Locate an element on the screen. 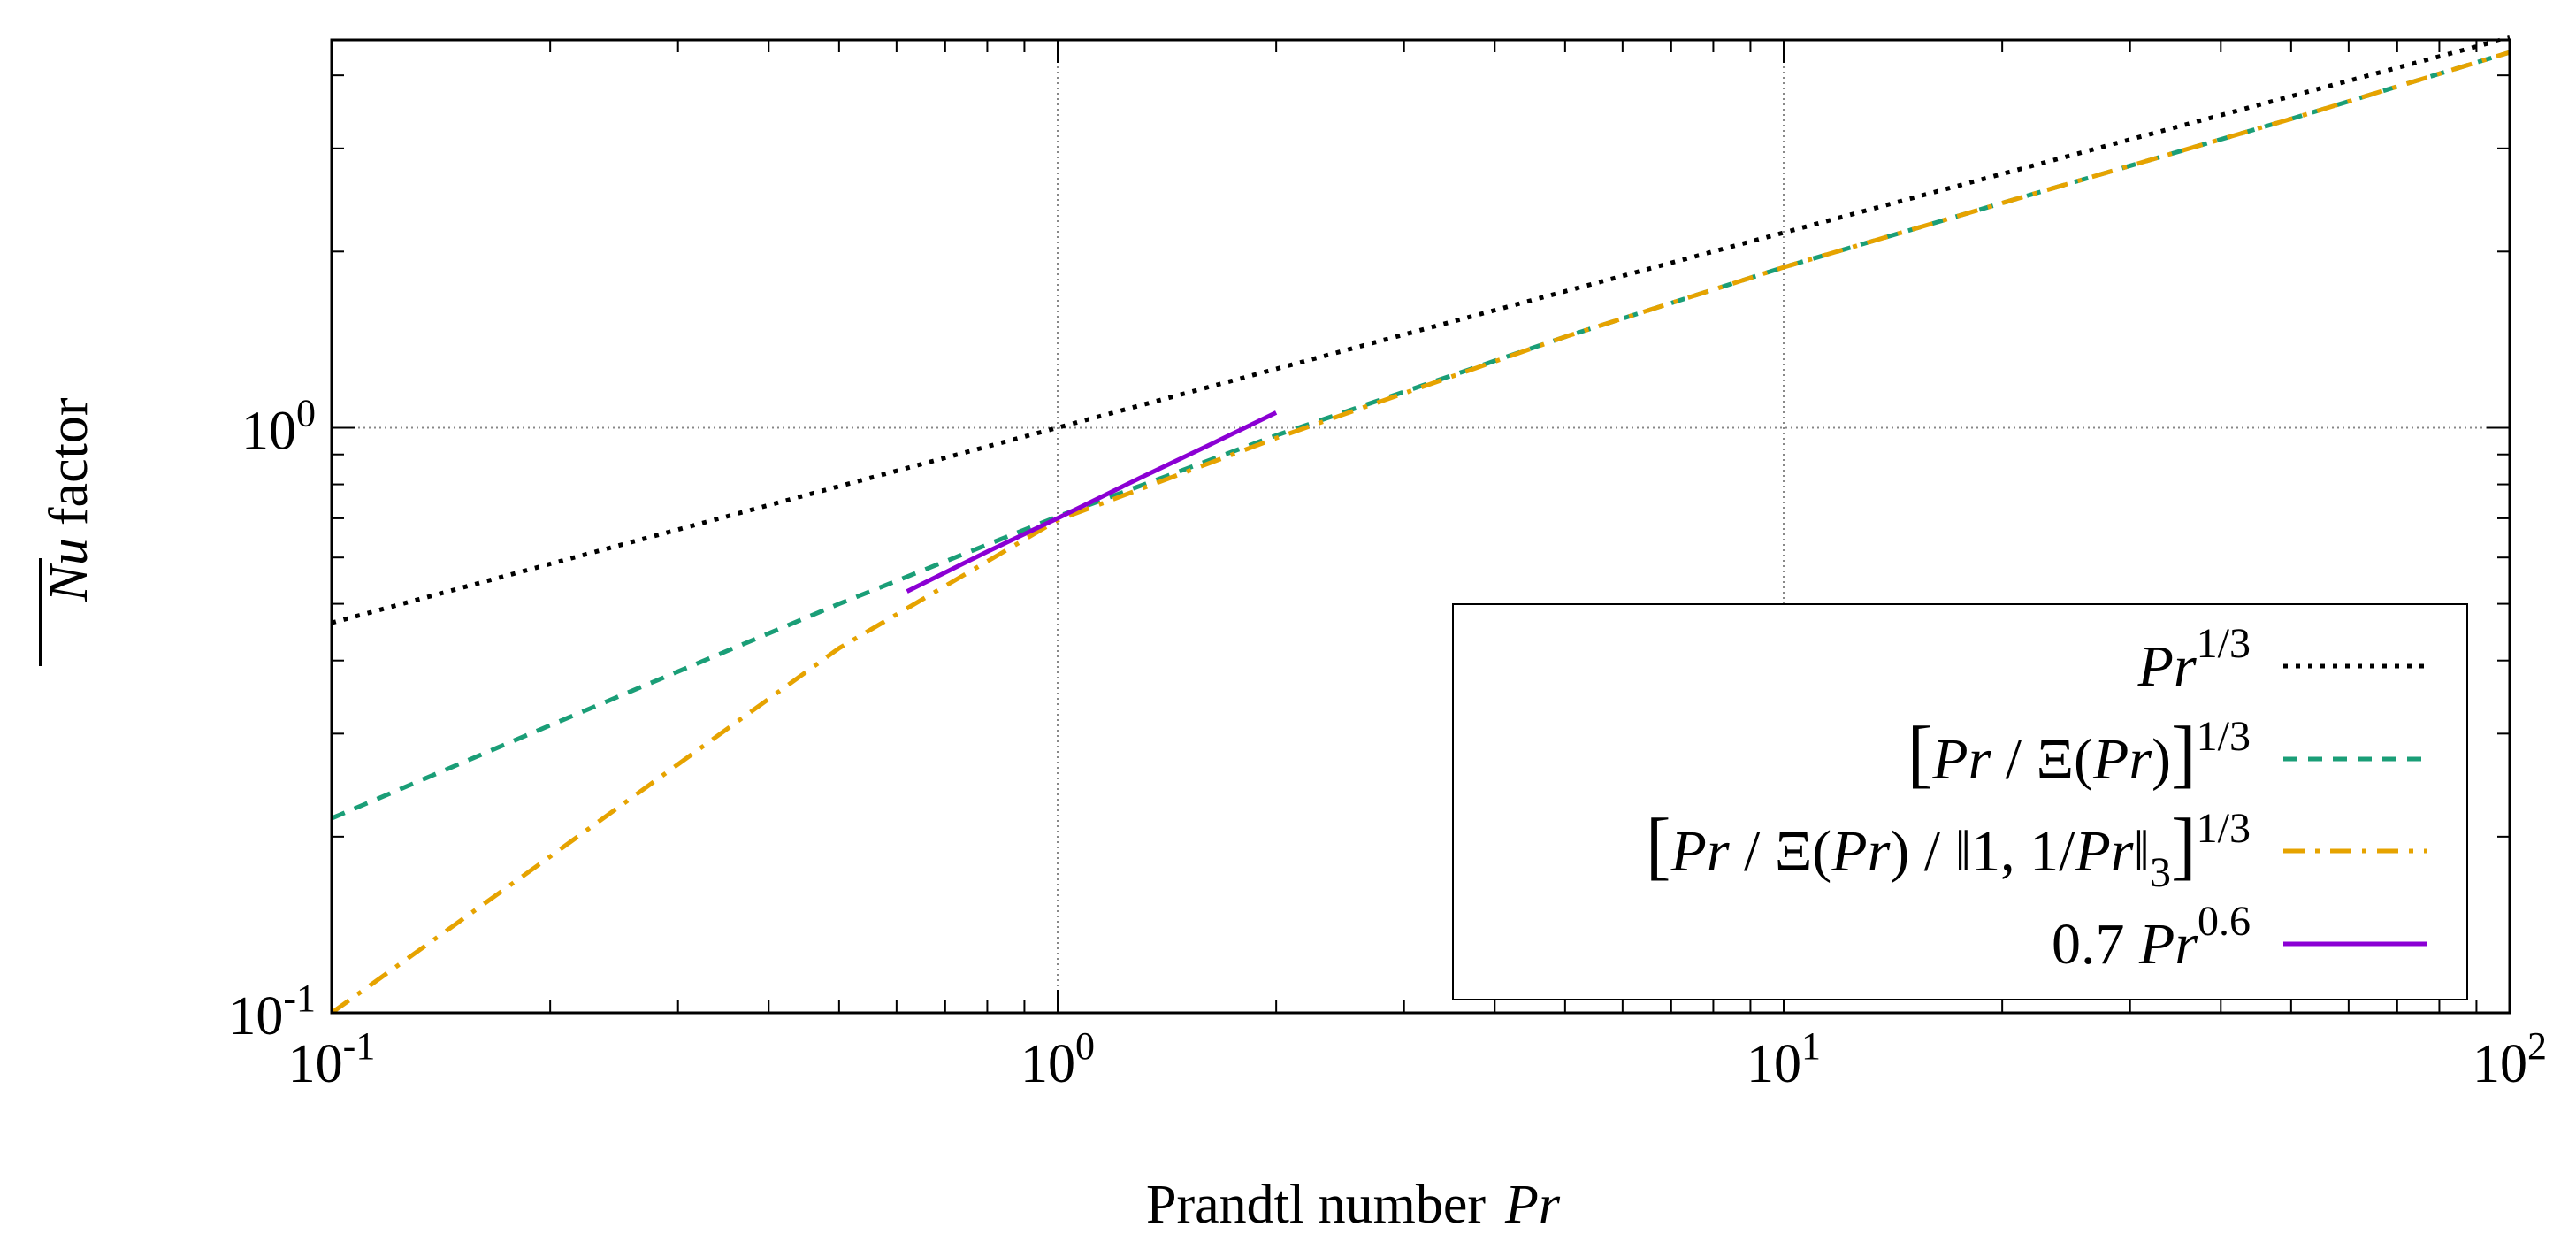 This screenshot has height=1242, width=2576. y-axis-title: Nu factor is located at coordinates (69, 531).